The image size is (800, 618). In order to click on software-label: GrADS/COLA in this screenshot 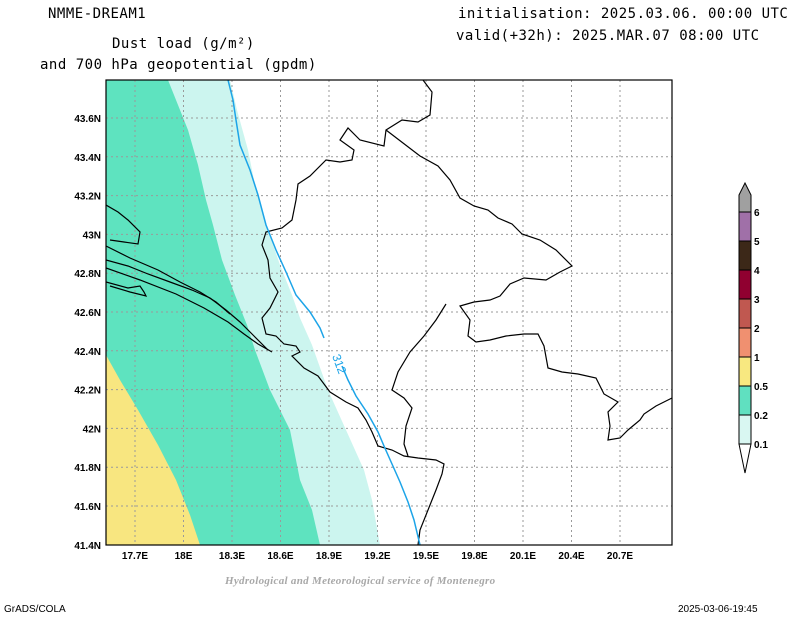, I will do `click(35, 609)`.